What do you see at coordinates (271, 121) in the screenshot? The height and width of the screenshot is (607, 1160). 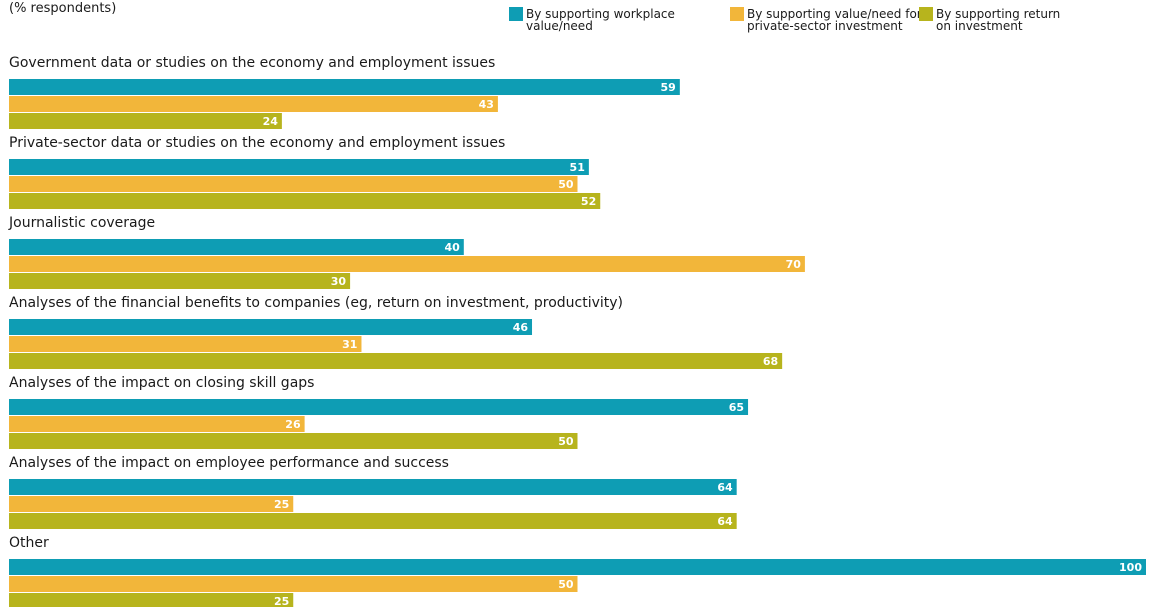 I see `value-label: 24` at bounding box center [271, 121].